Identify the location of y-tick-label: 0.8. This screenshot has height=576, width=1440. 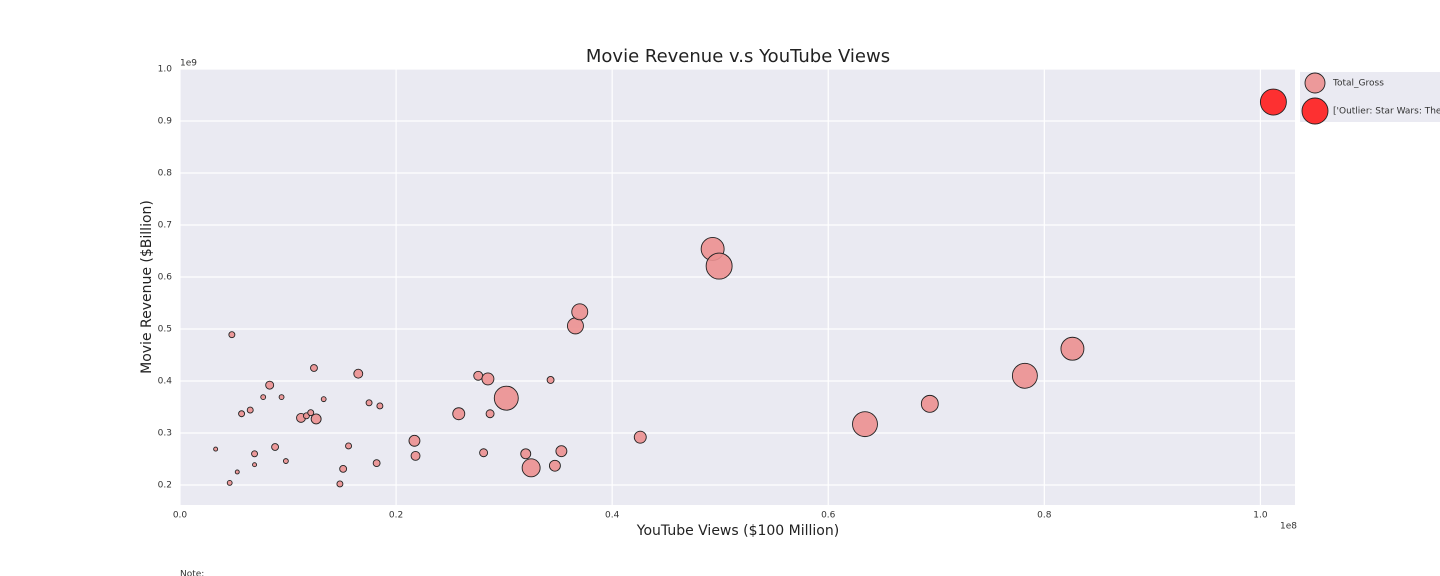
(165, 173).